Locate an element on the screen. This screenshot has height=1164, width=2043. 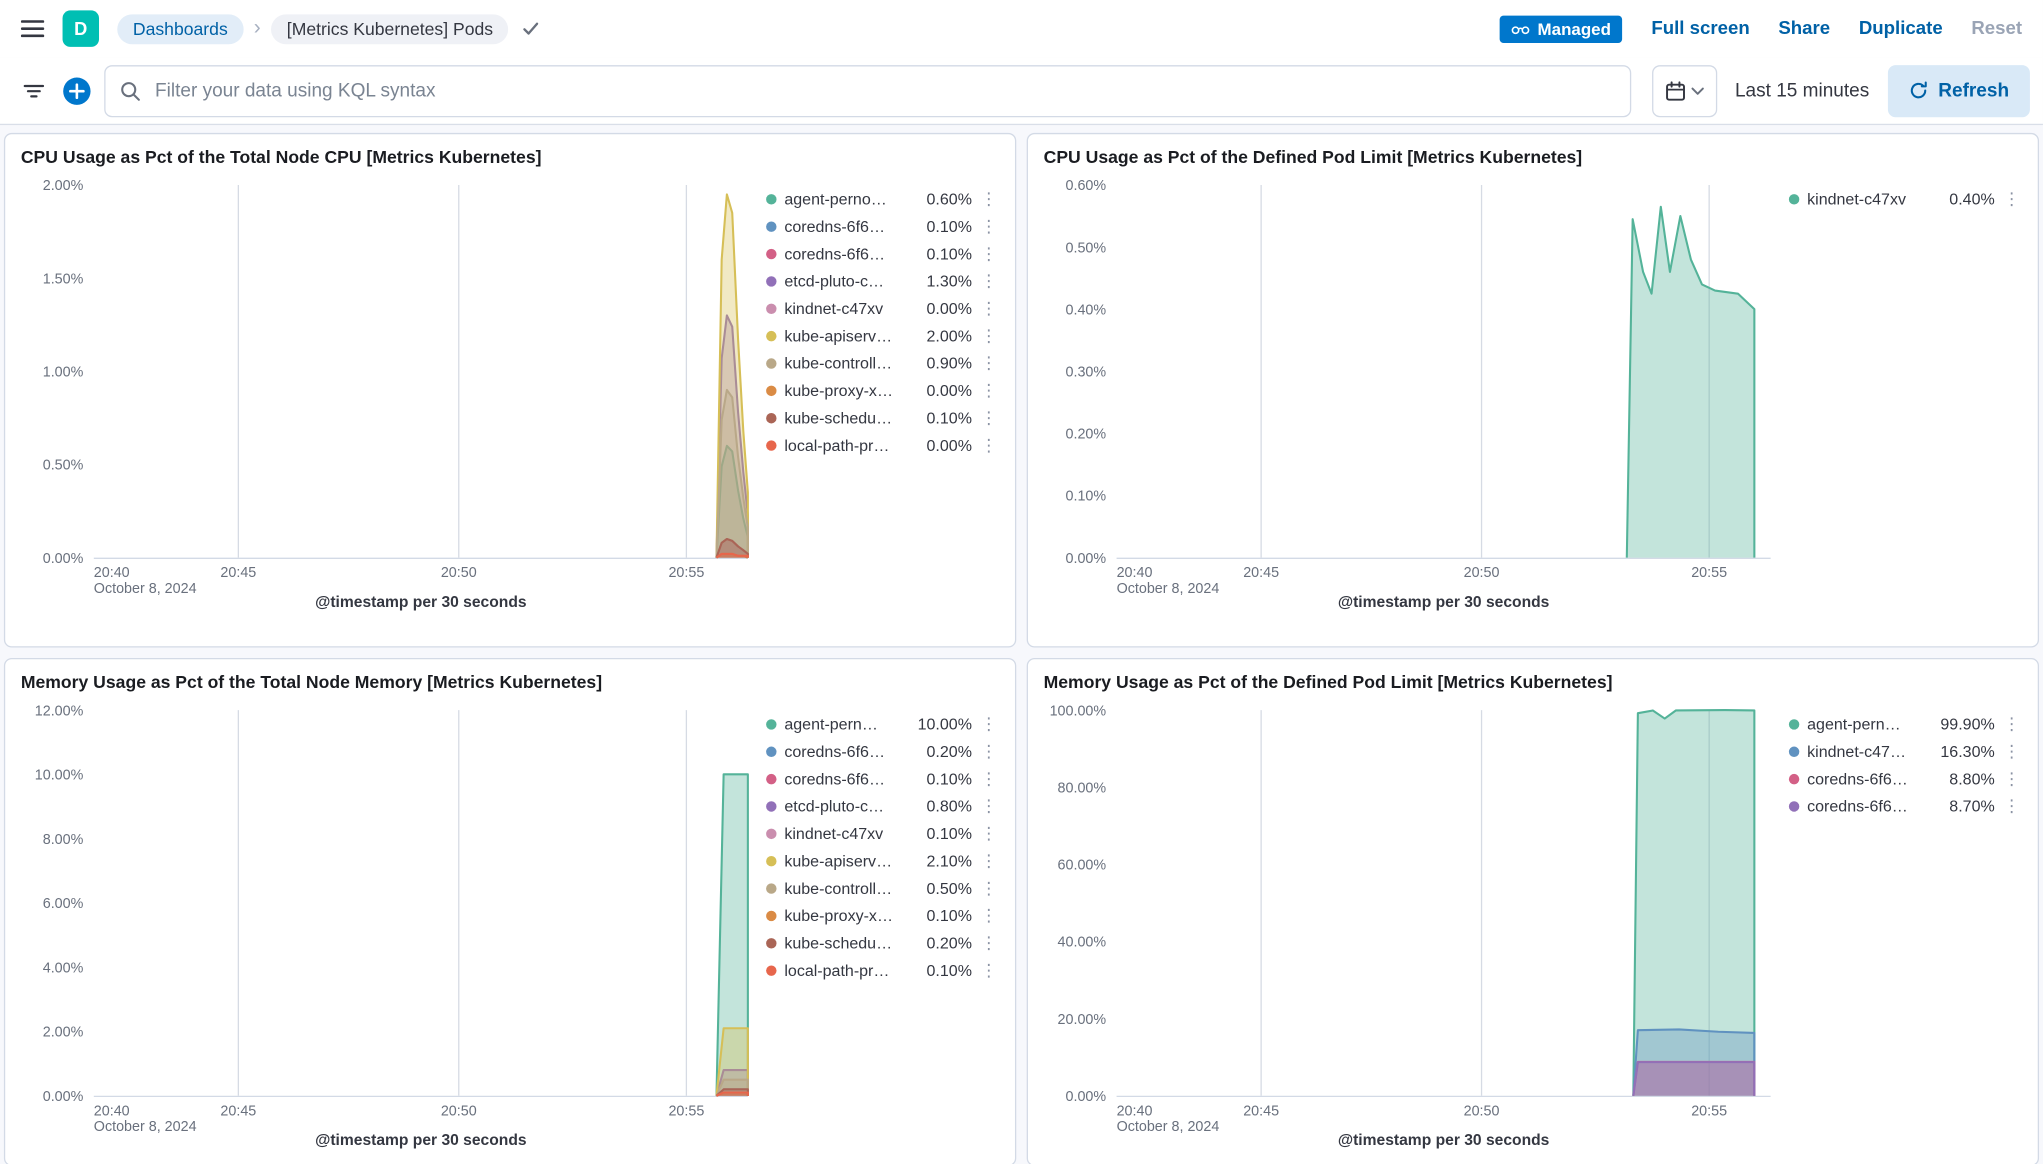
legend-series-value: 0.20% is located at coordinates (949, 942).